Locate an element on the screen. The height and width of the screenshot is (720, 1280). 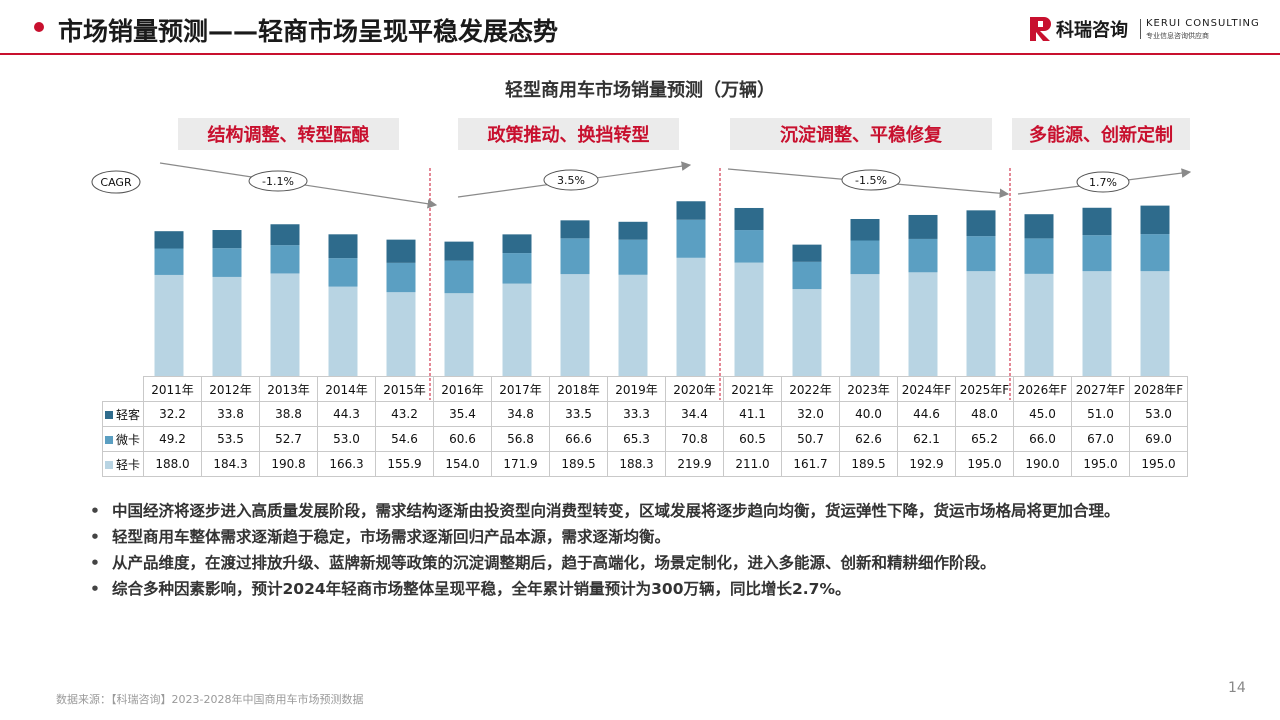
category-label: 2019年 is located at coordinates (636, 389).